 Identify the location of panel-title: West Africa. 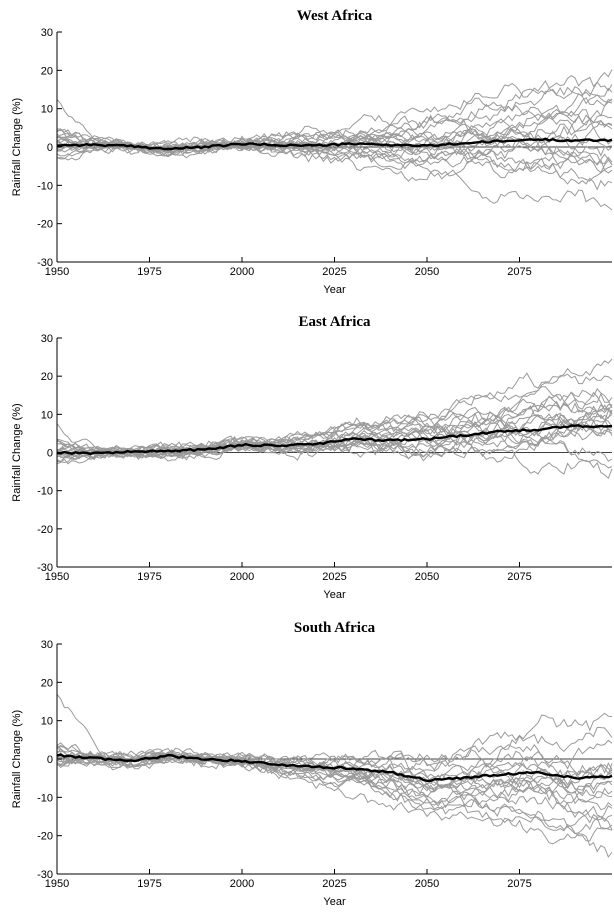
(335, 16).